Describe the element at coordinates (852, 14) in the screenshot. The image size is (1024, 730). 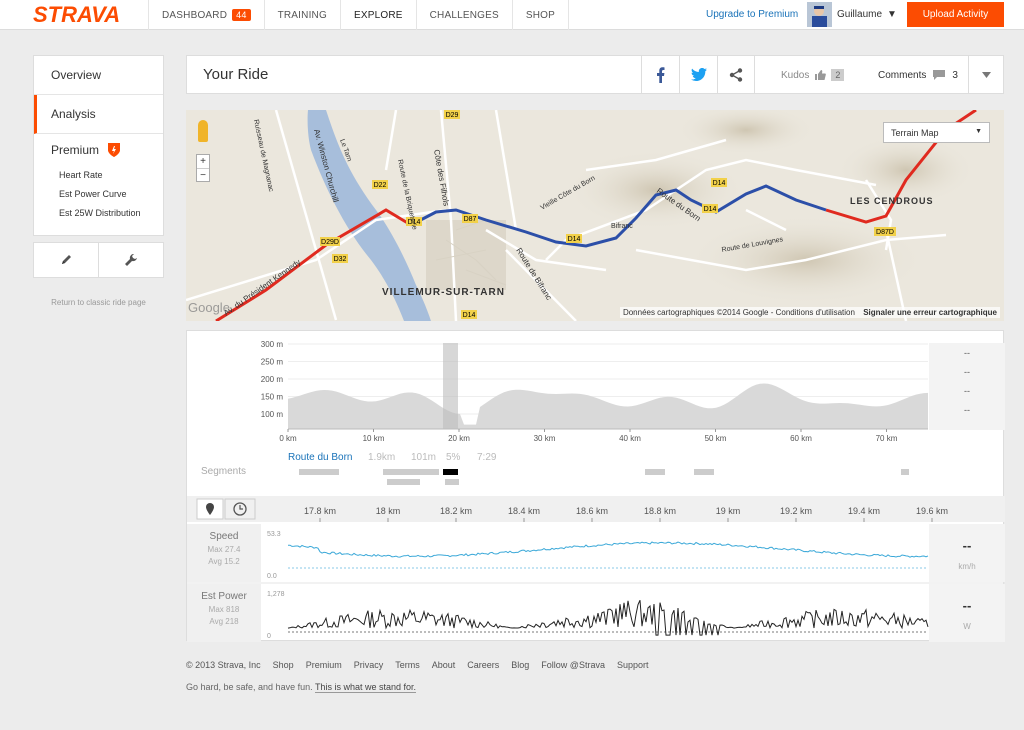
I see `user-menu: Guillaume ▼` at that location.